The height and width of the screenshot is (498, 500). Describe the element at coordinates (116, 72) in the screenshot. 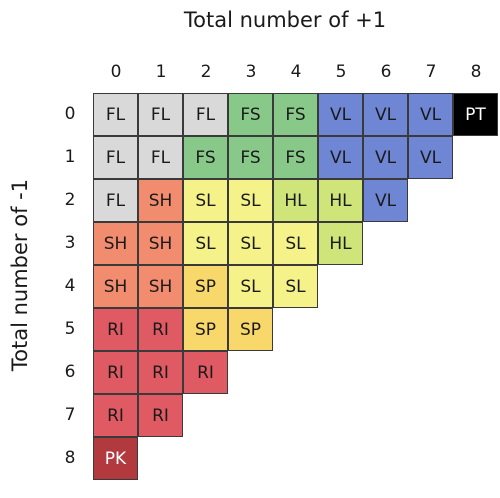

I see `column-label: 0` at that location.